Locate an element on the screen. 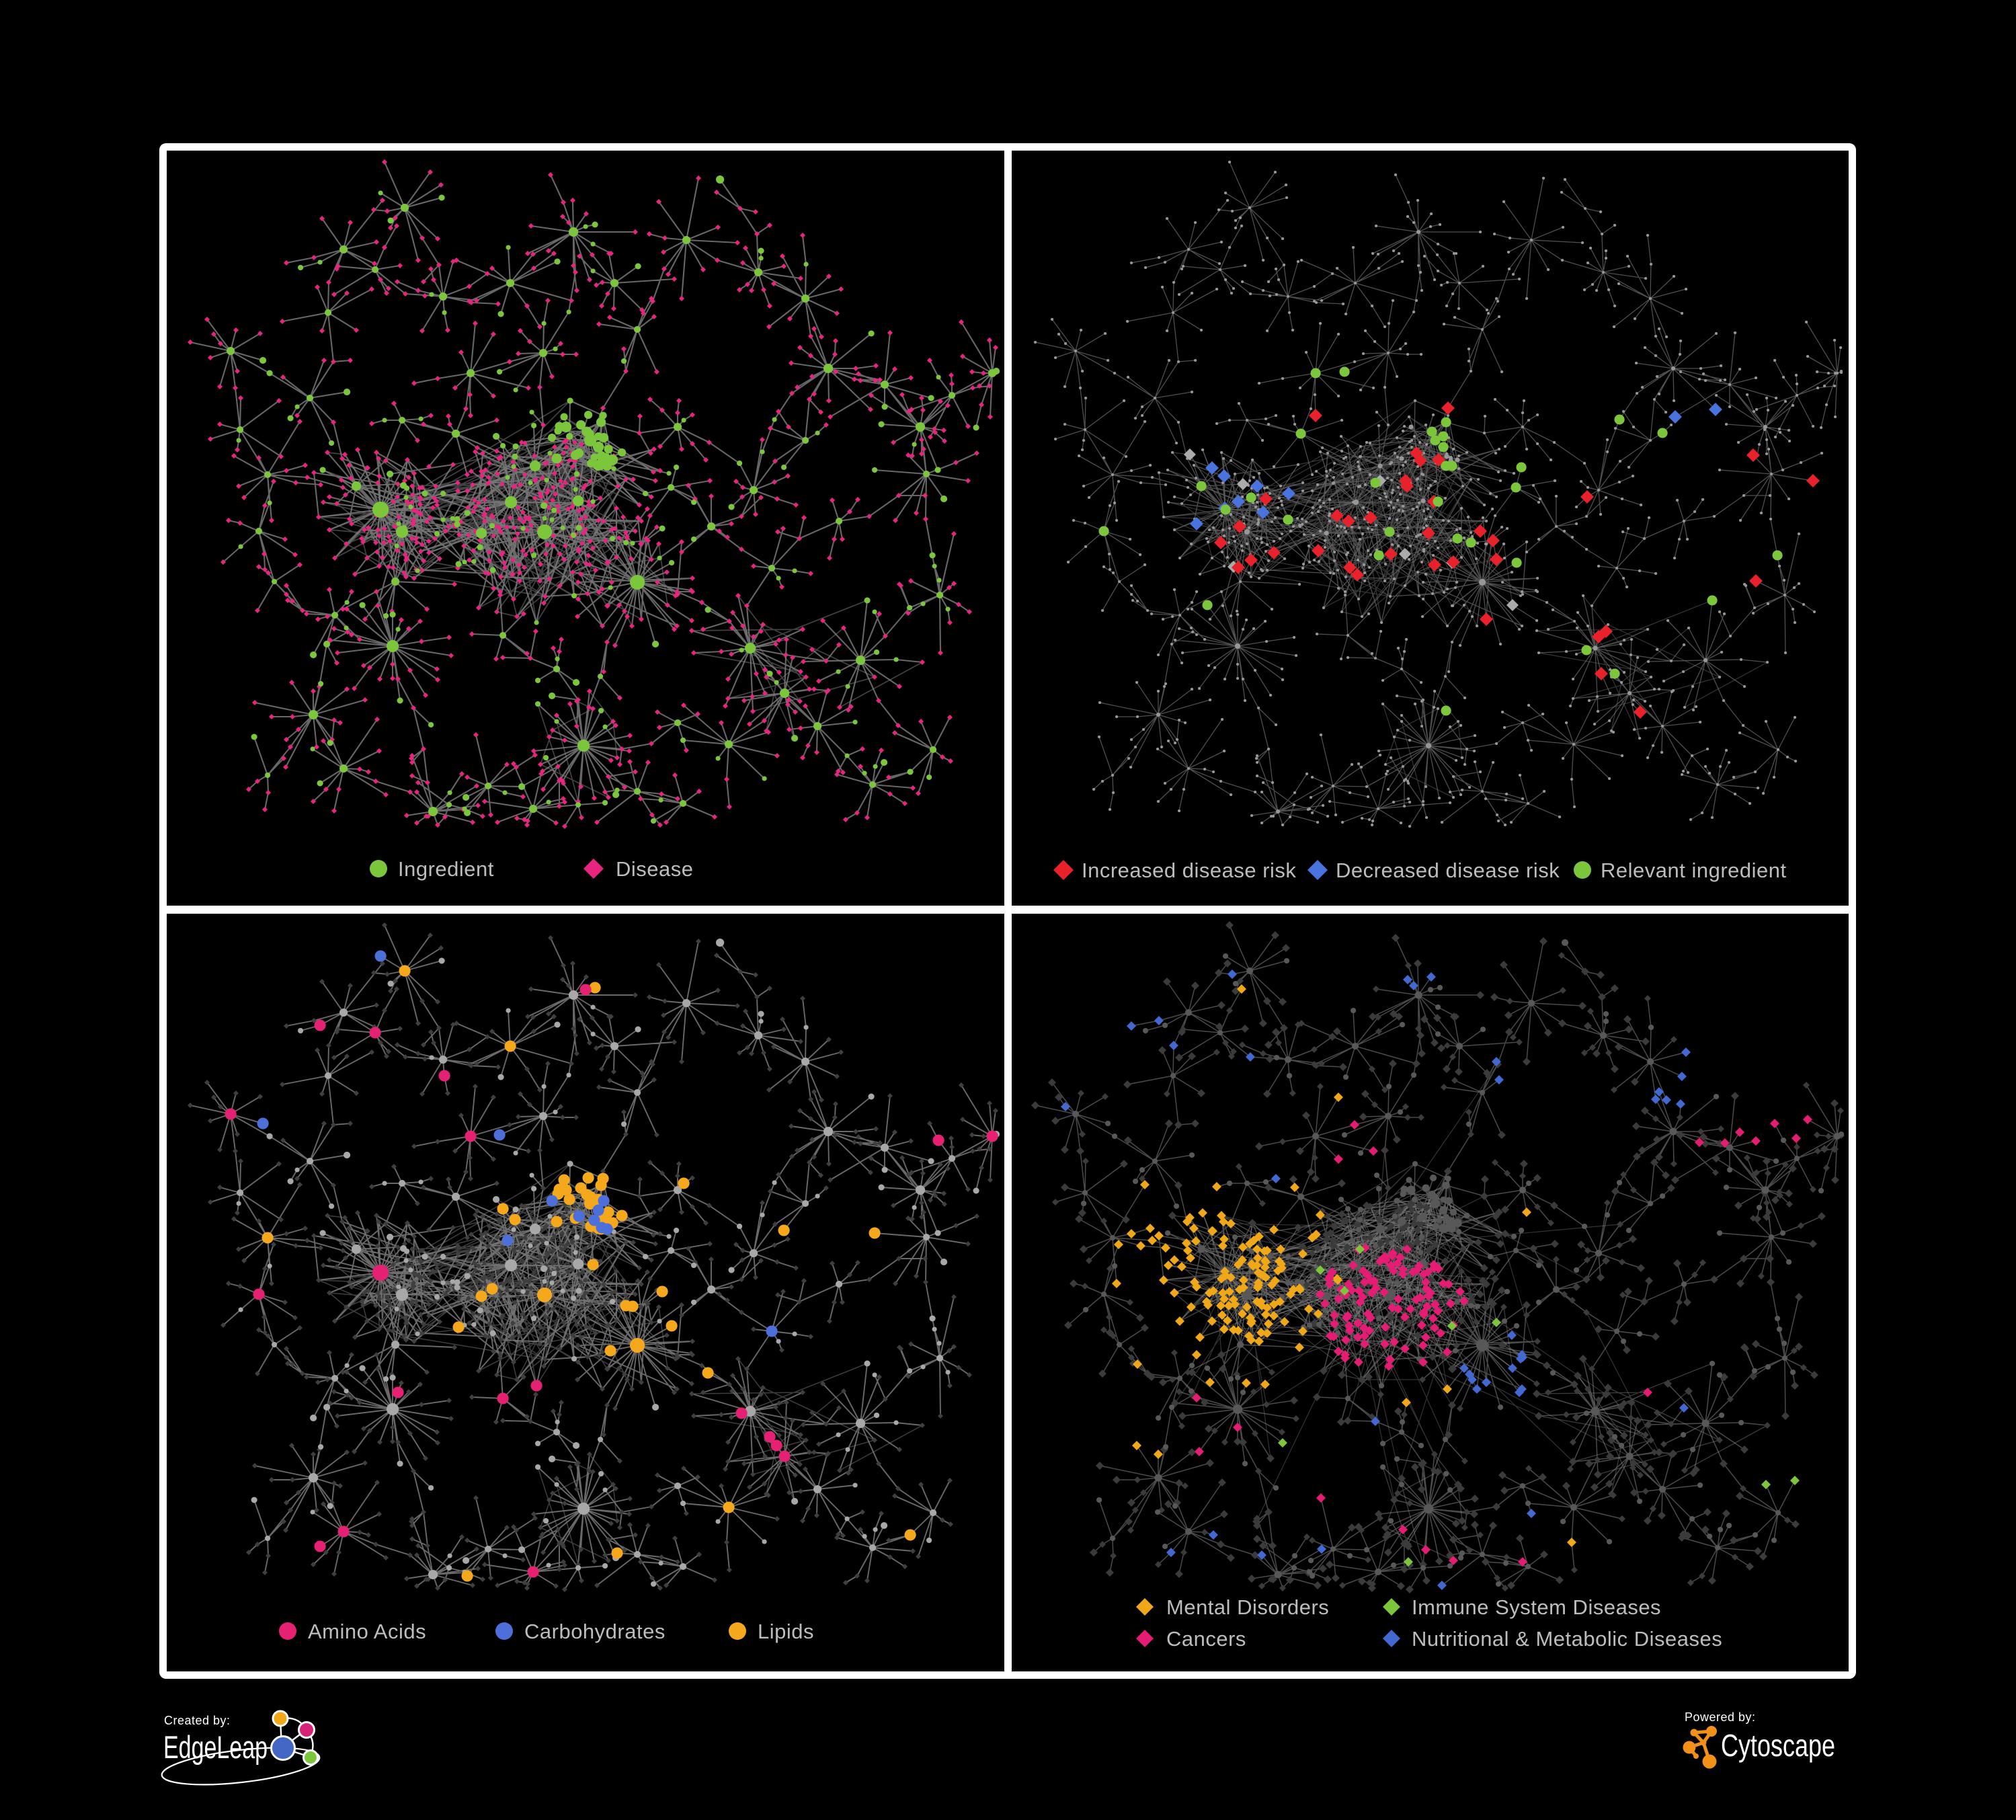 This screenshot has width=2016, height=1820. svg-text: Decreased disease risk is located at coordinates (1448, 870).